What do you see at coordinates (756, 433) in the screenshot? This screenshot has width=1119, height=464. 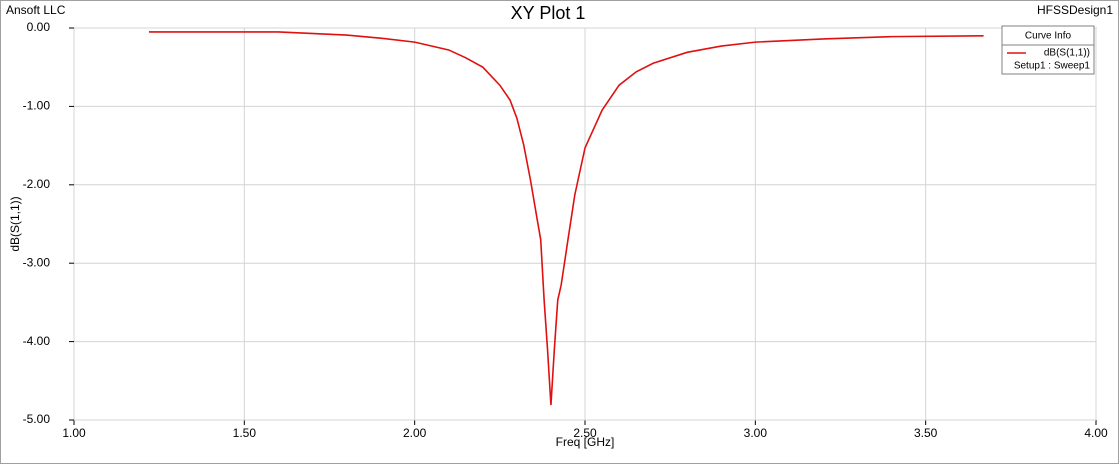 I see `x-tick-label: 3.00` at bounding box center [756, 433].